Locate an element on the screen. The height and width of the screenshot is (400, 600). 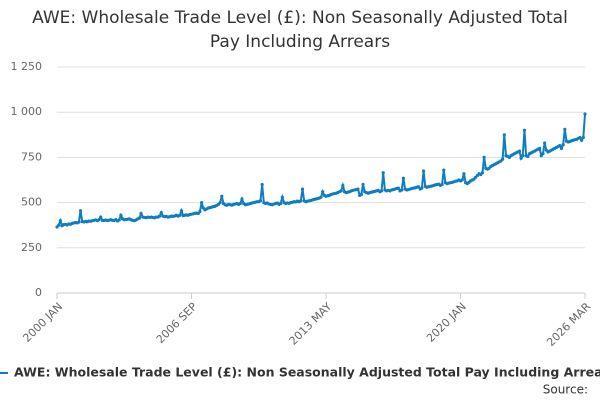
x-tick-label: 2026 MAR is located at coordinates (568, 324).